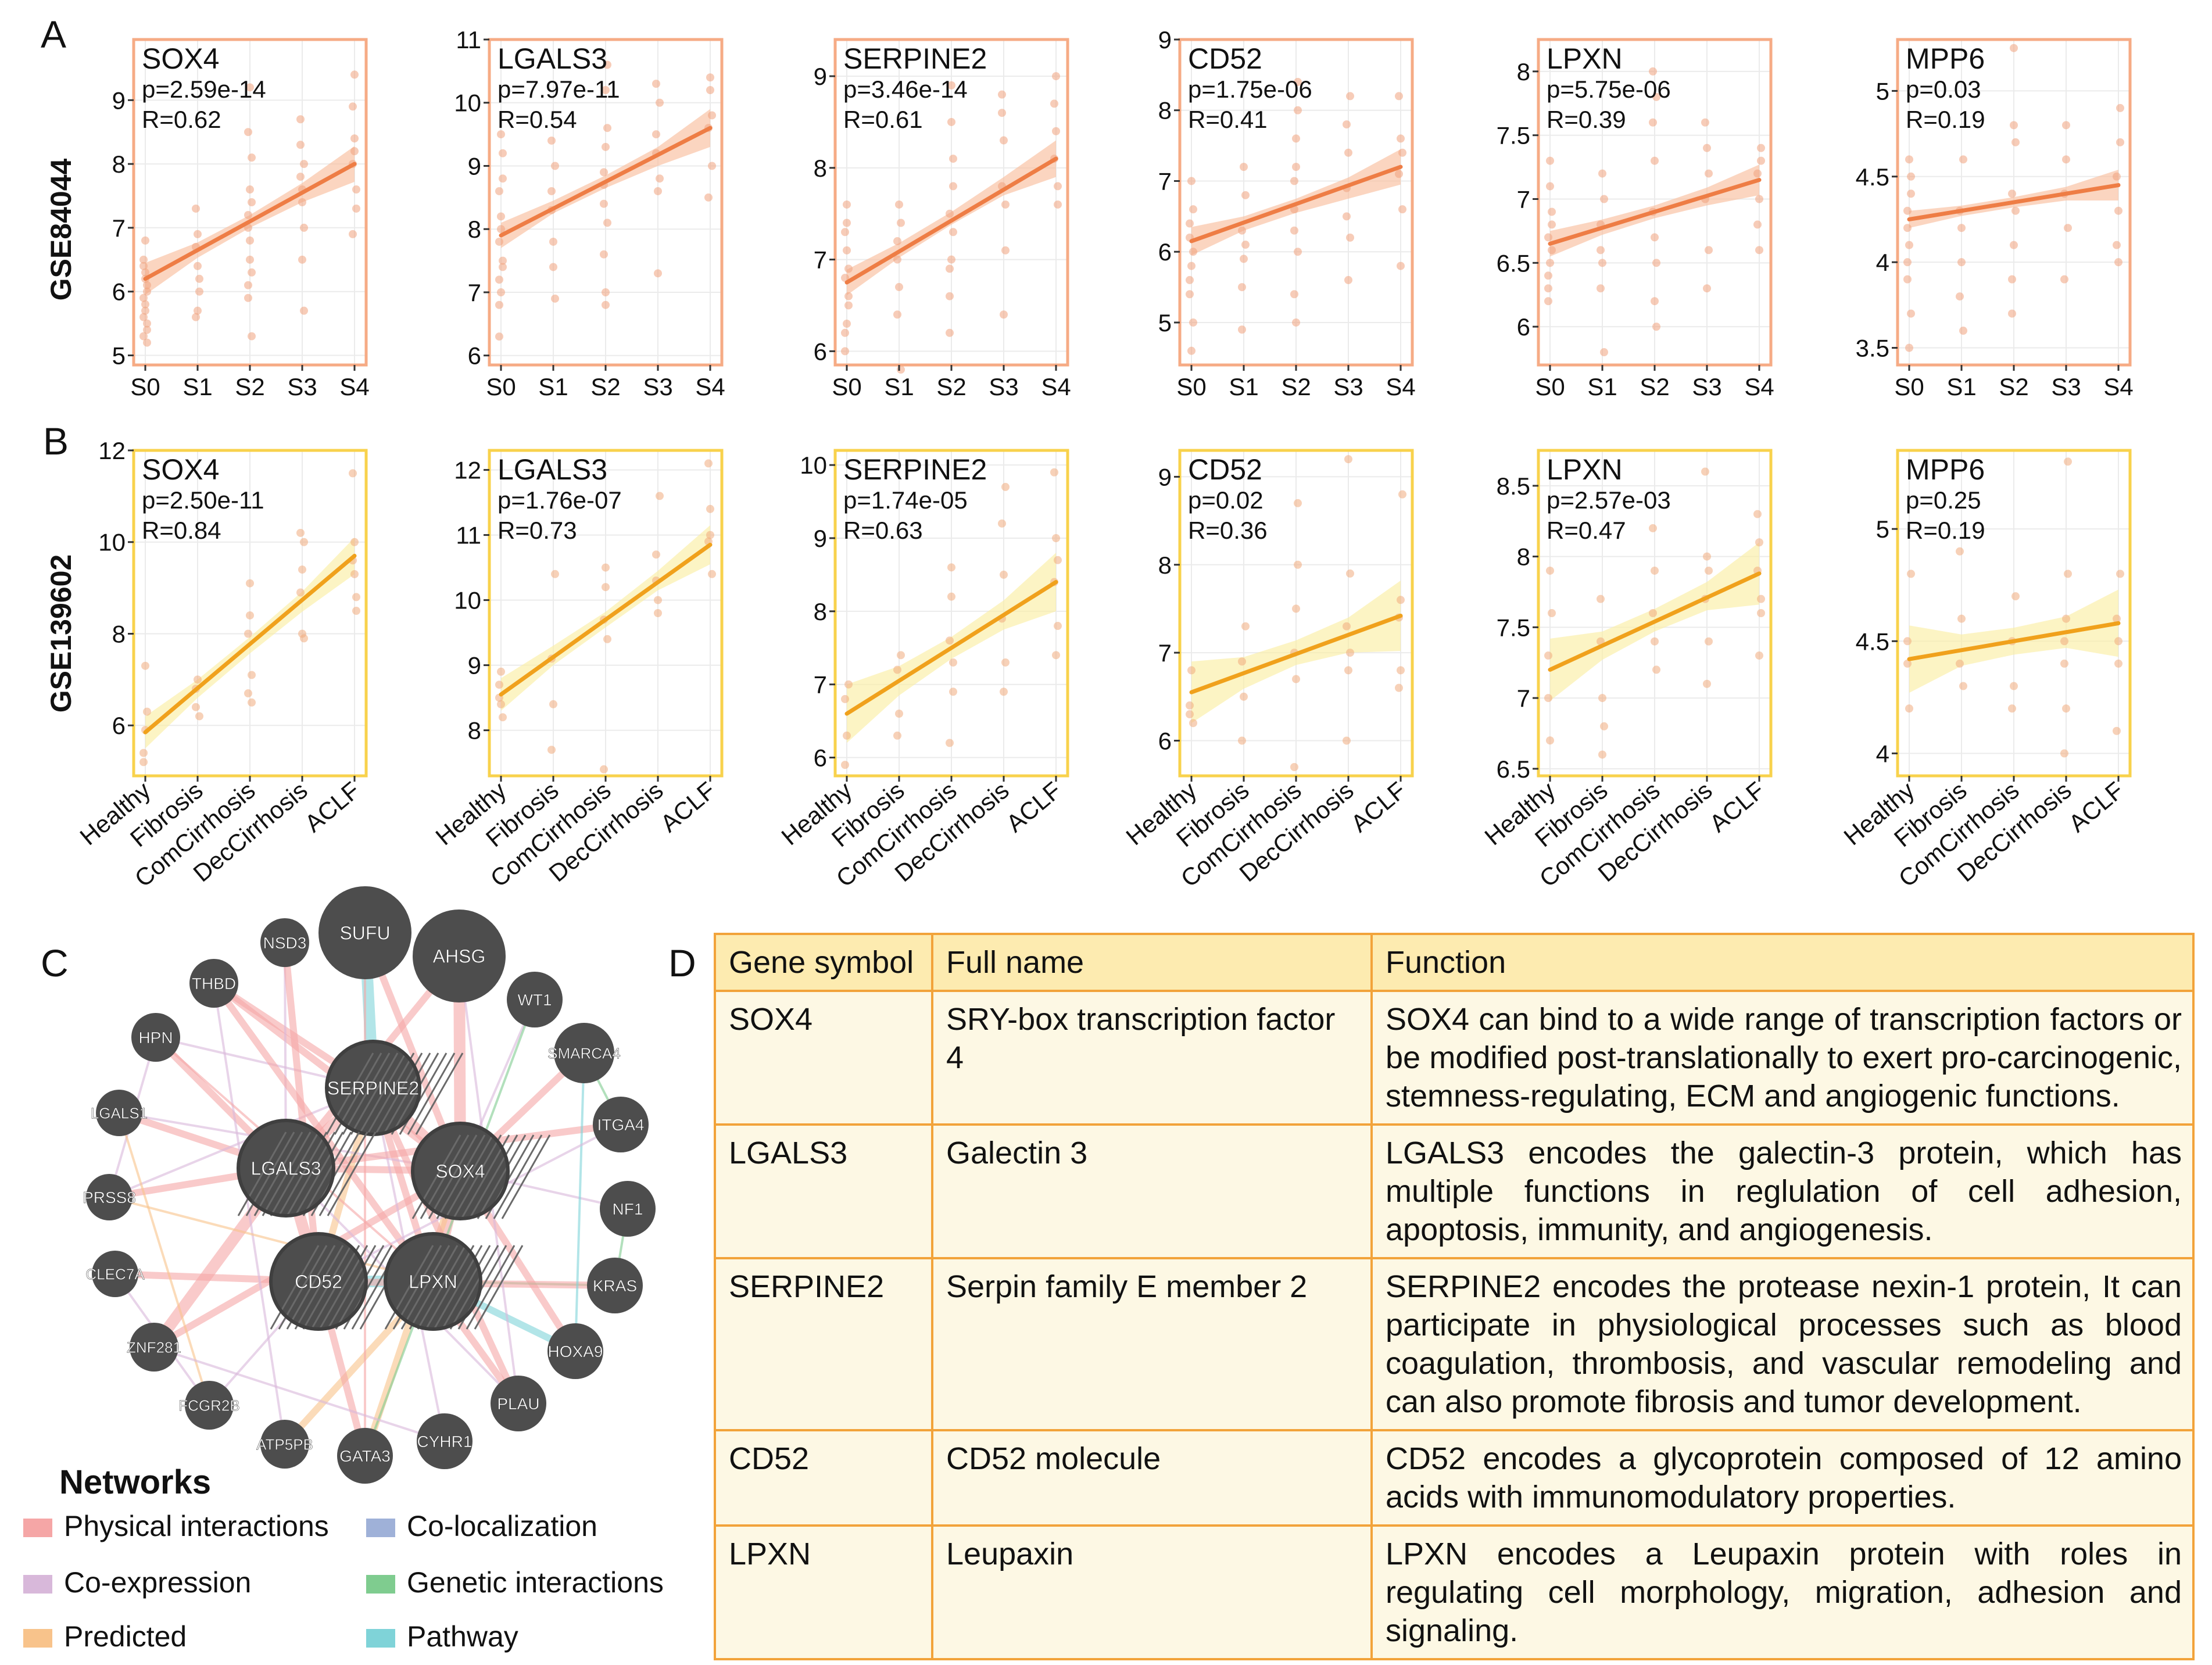 The height and width of the screenshot is (1665, 2212). I want to click on cell-symbol: LPXN, so click(823, 1592).